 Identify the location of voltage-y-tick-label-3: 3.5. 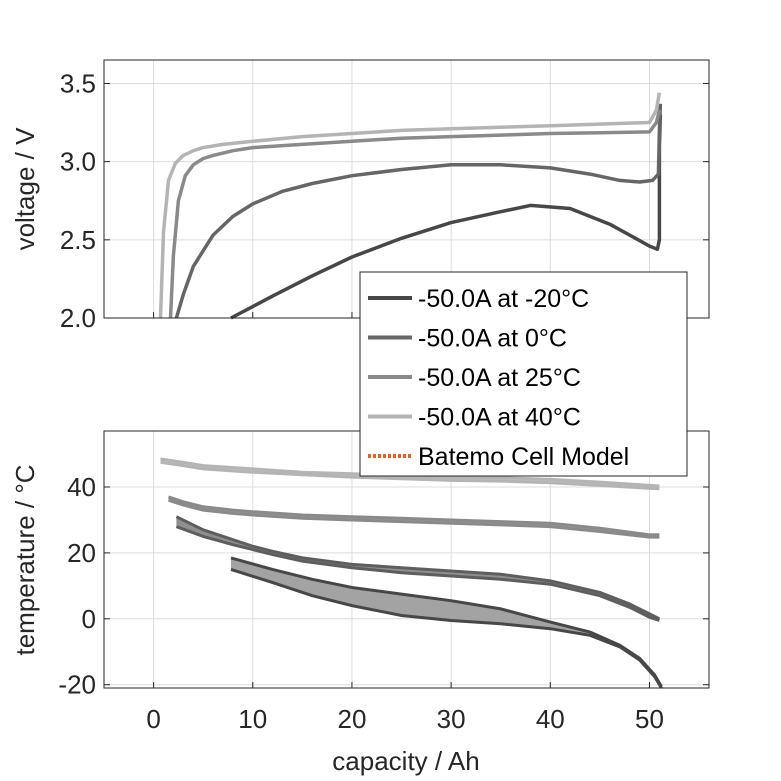
(78, 83).